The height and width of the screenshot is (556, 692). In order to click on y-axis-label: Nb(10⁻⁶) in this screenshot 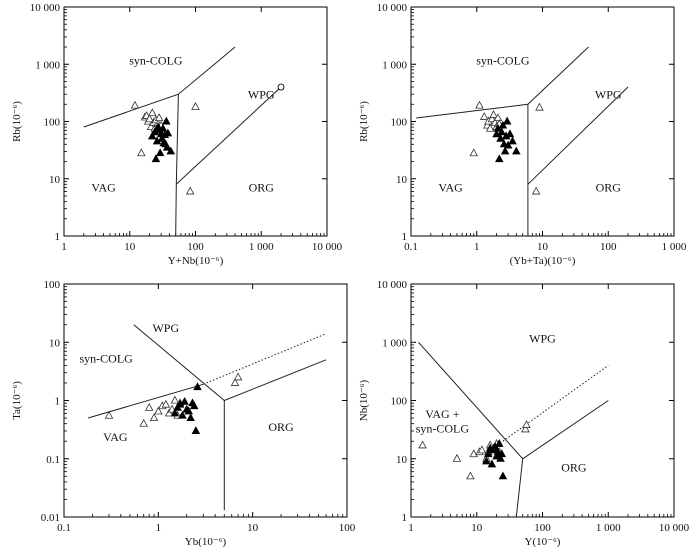, I will do `click(364, 400)`.